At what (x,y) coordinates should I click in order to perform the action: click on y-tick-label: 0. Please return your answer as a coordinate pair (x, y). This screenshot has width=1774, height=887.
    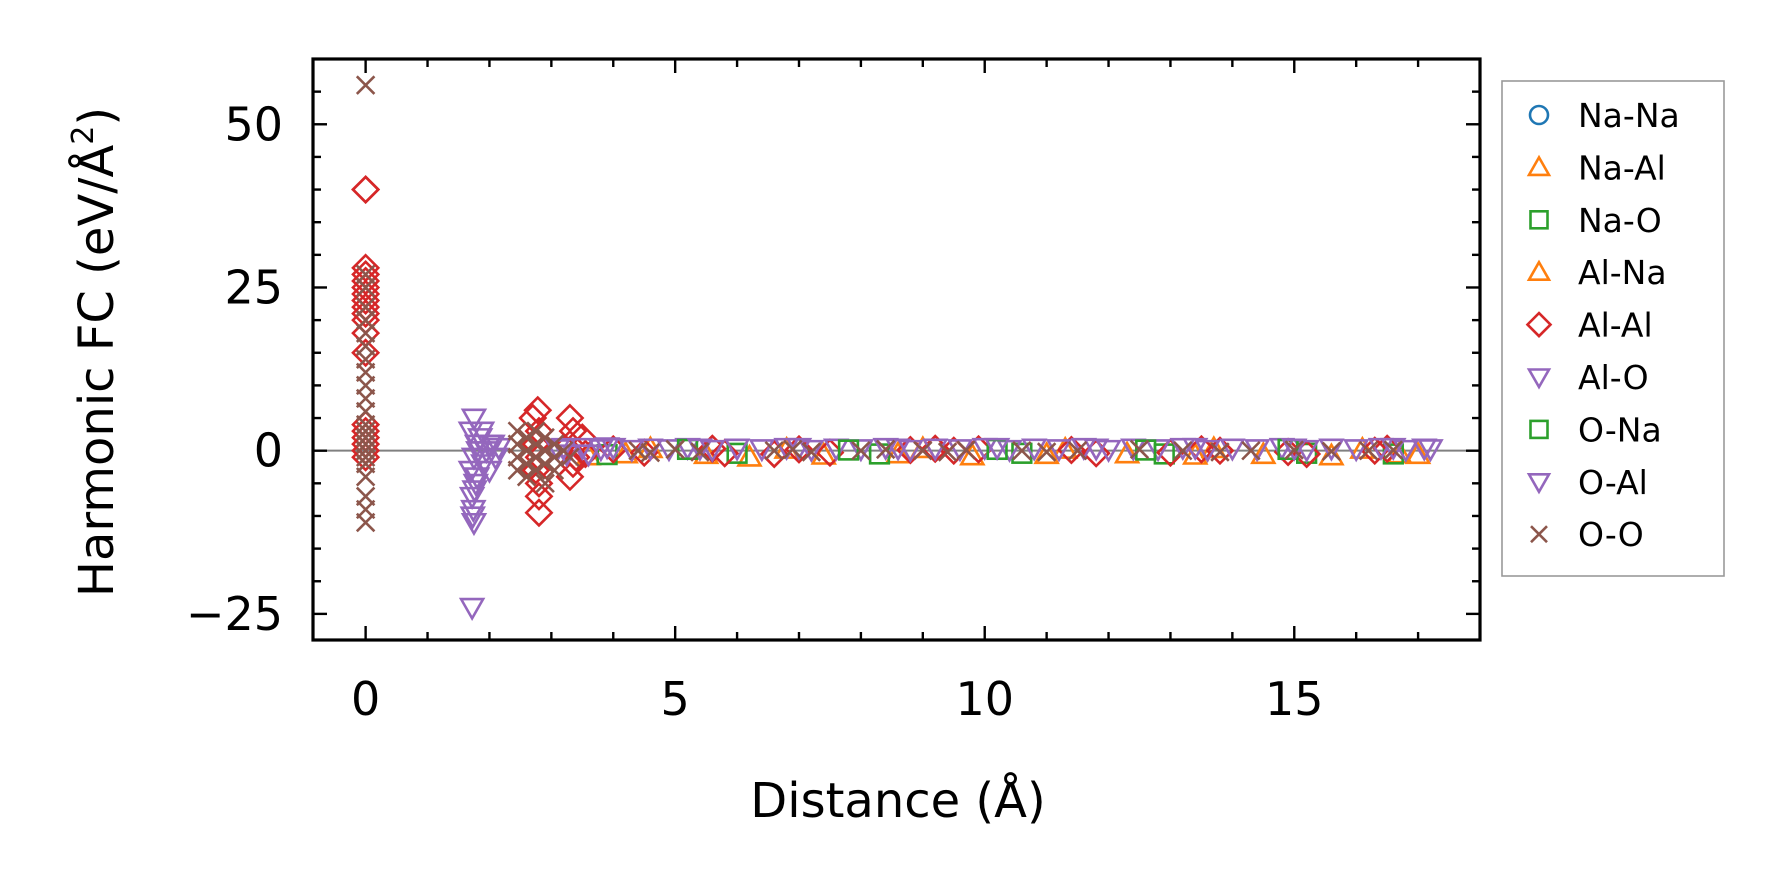
    Looking at the image, I should click on (268, 451).